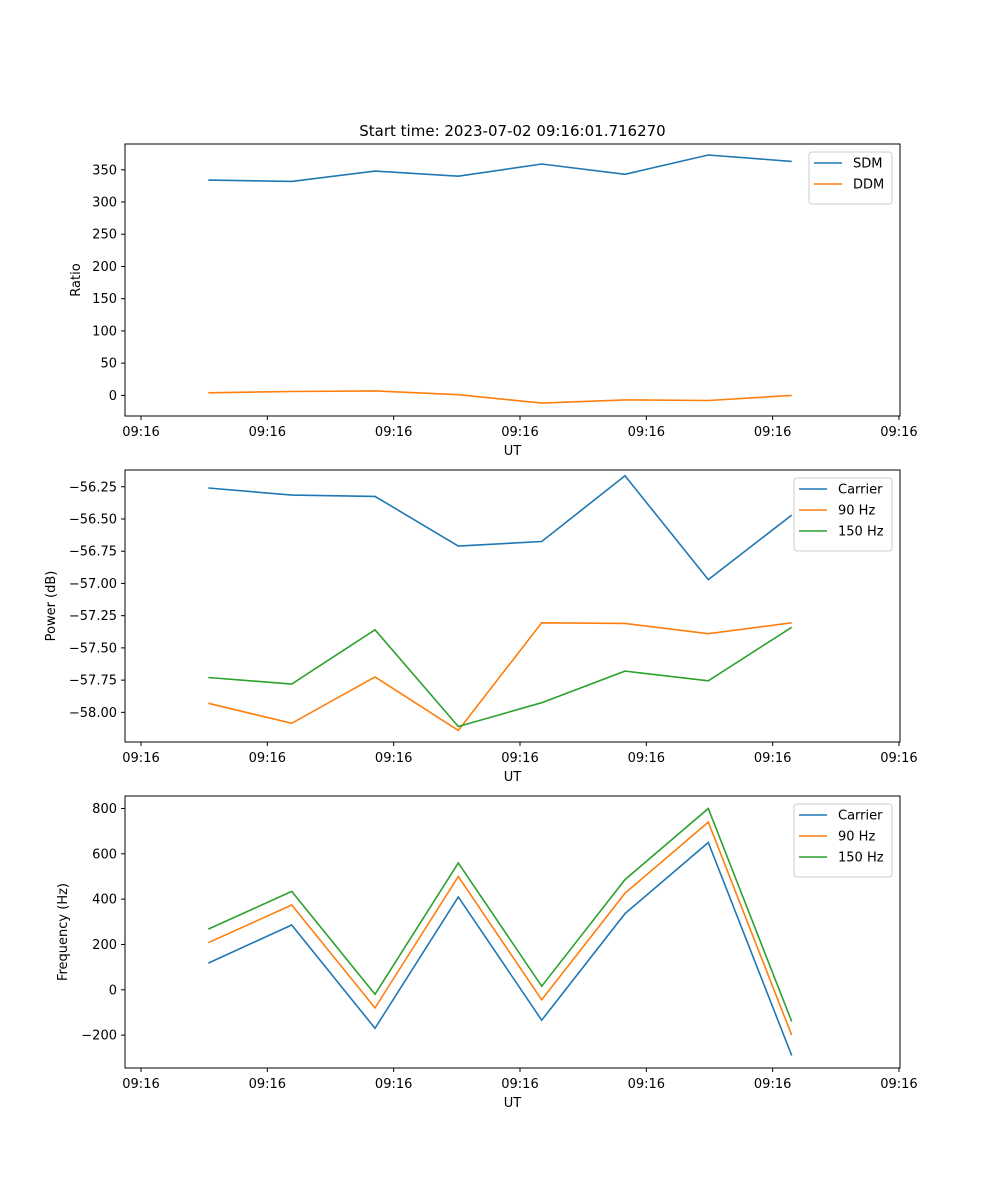  What do you see at coordinates (93, 519) in the screenshot?
I see `y-tick-label: −56.50` at bounding box center [93, 519].